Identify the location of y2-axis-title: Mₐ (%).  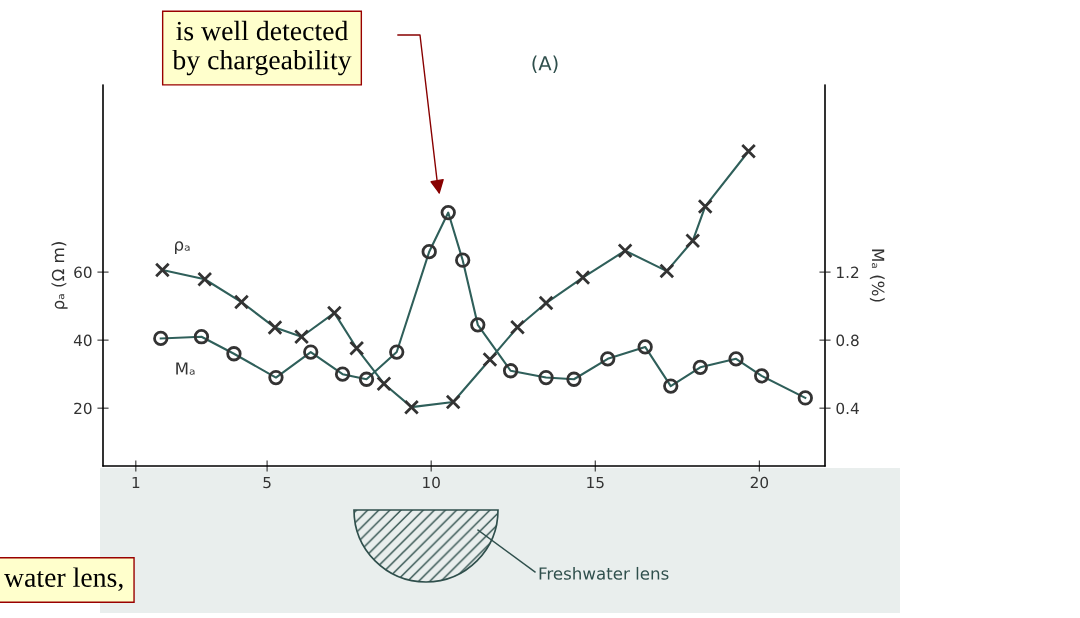
(877, 275).